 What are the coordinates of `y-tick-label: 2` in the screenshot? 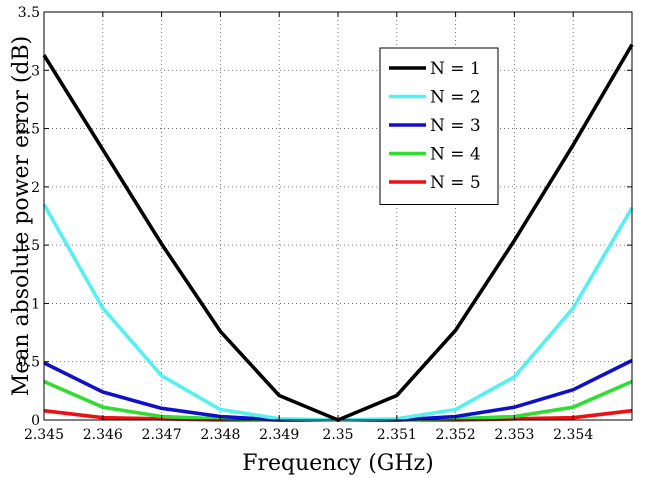 It's located at (35, 188).